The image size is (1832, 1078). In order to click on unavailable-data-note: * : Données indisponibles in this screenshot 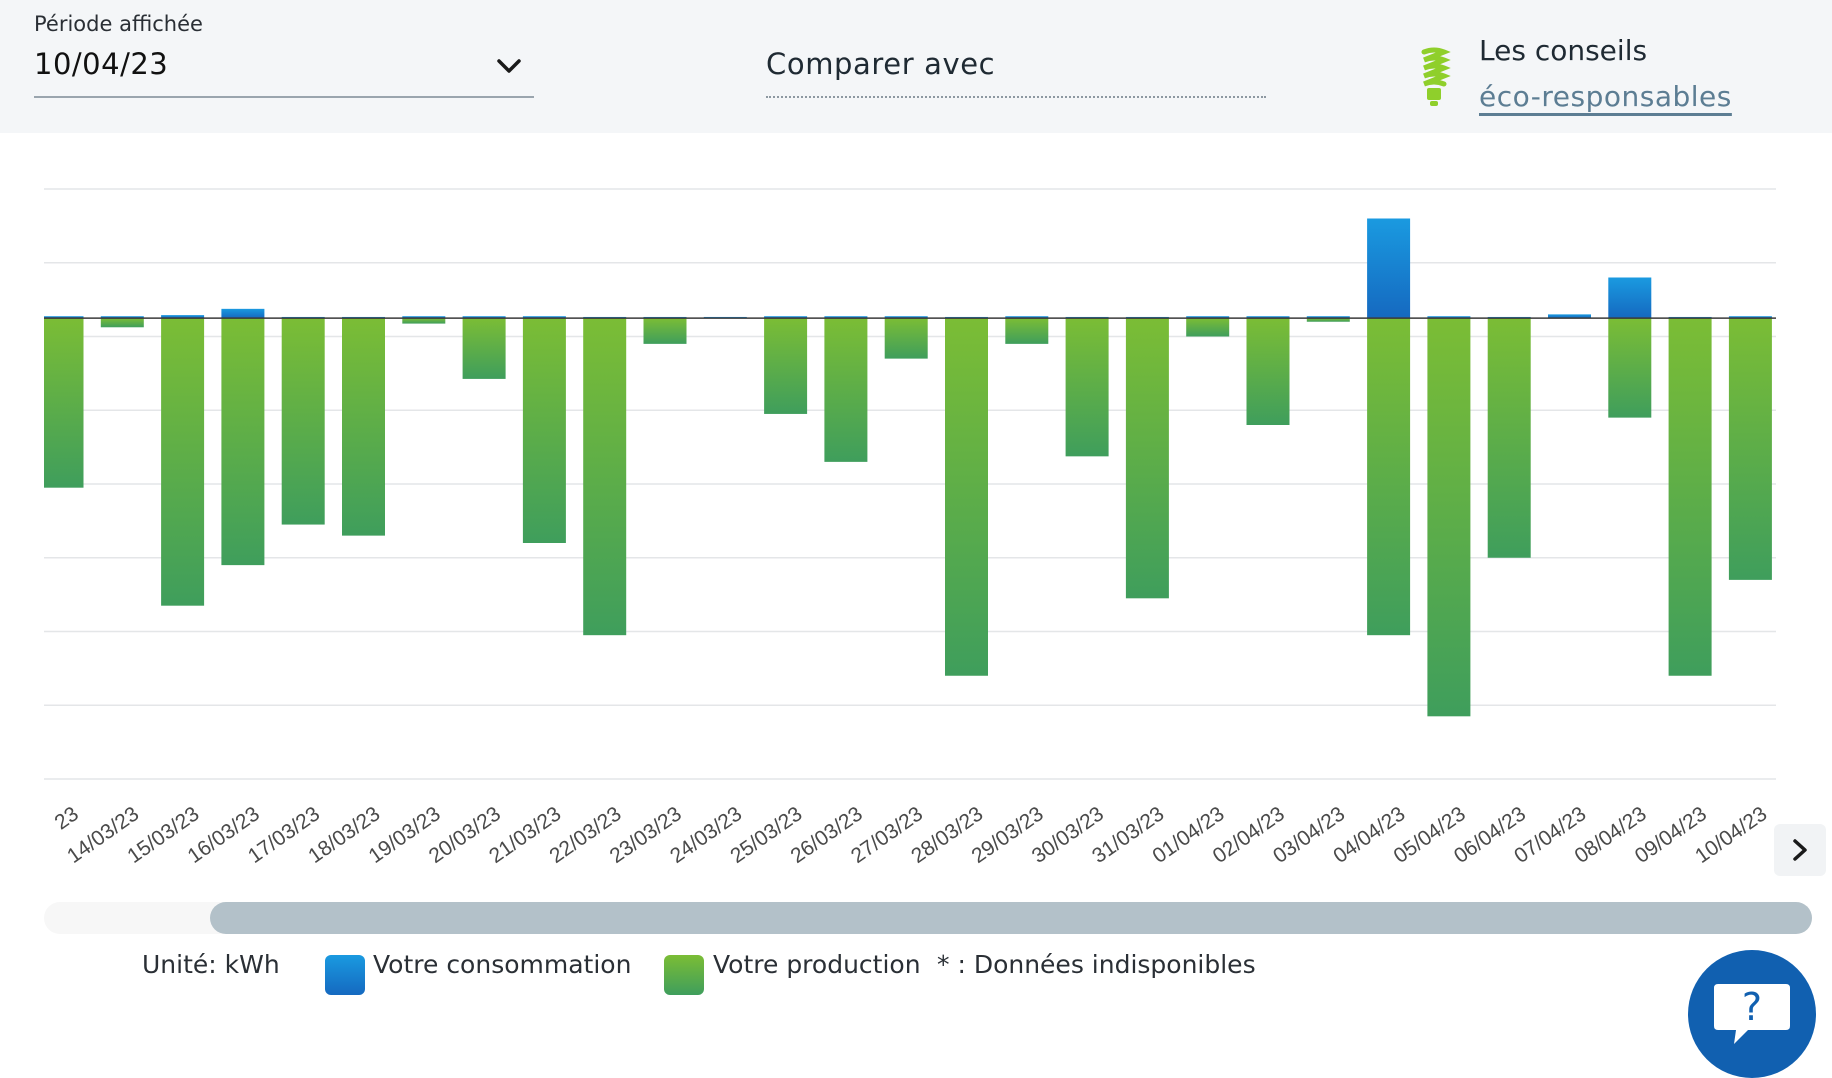, I will do `click(1096, 964)`.